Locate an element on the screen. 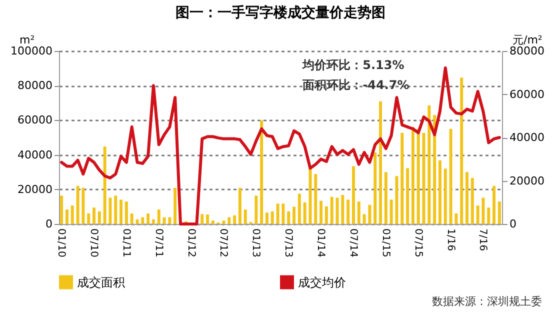 This screenshot has width=554, height=313. y-tick-label: 60000 is located at coordinates (35, 120).